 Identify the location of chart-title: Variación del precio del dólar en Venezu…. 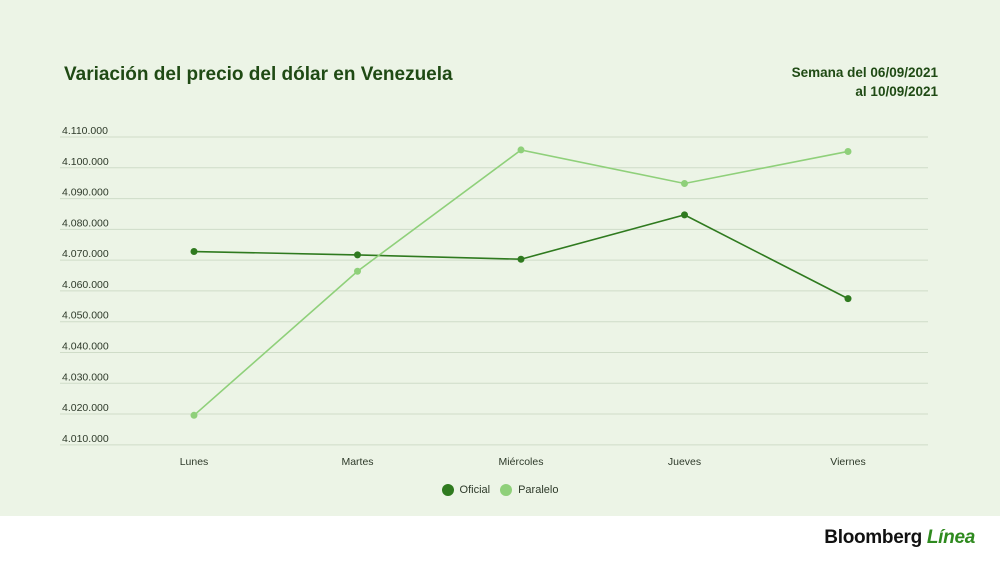
(258, 74).